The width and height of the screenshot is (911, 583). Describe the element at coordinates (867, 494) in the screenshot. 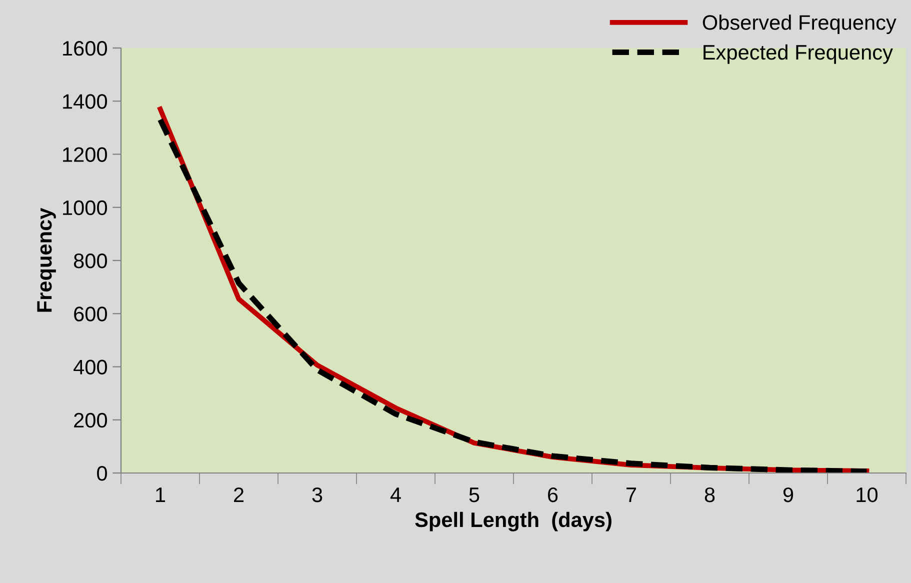

I see `x-tick-label: 10` at that location.